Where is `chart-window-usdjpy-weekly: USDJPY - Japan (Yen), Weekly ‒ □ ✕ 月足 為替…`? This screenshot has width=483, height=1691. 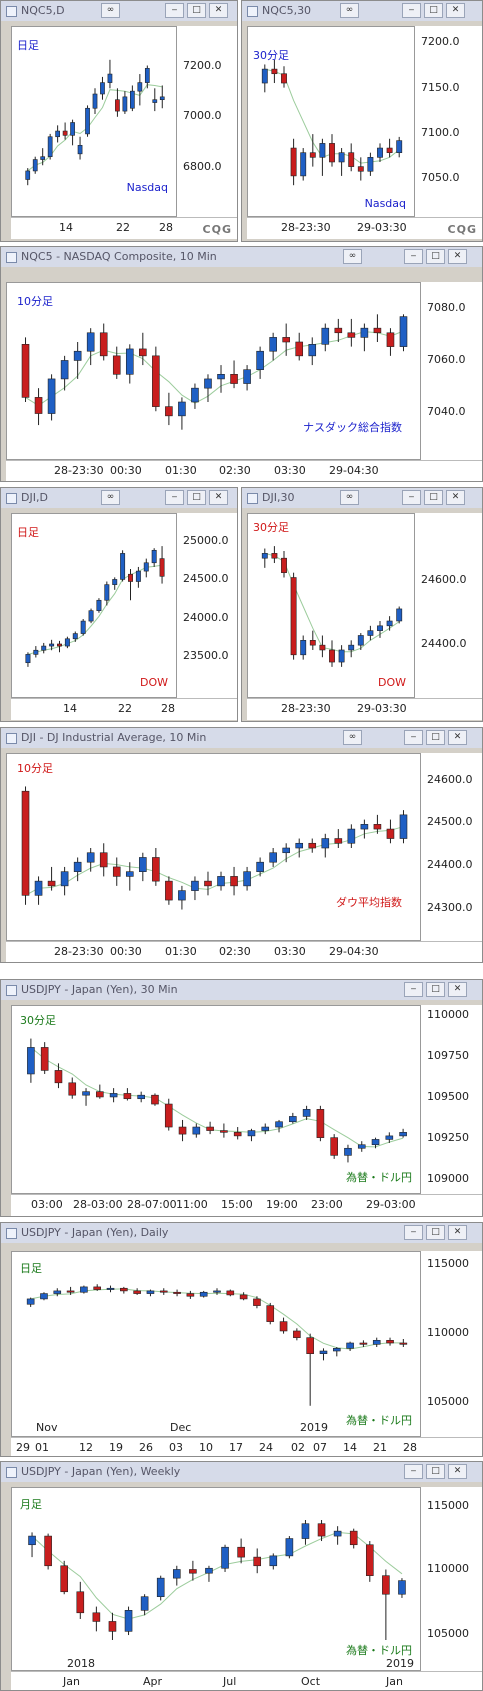
chart-window-usdjpy-weekly: USDJPY - Japan (Yen), Weekly ‒ □ ✕ 月足 為替… is located at coordinates (241, 1576).